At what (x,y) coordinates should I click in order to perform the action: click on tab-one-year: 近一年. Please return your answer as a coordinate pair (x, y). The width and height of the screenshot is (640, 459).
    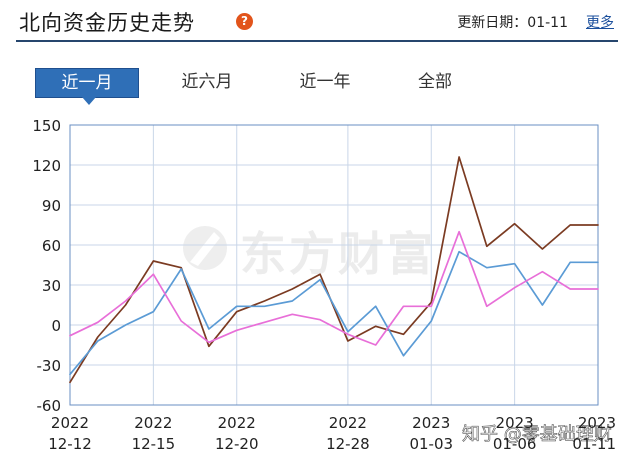
    Looking at the image, I should click on (325, 82).